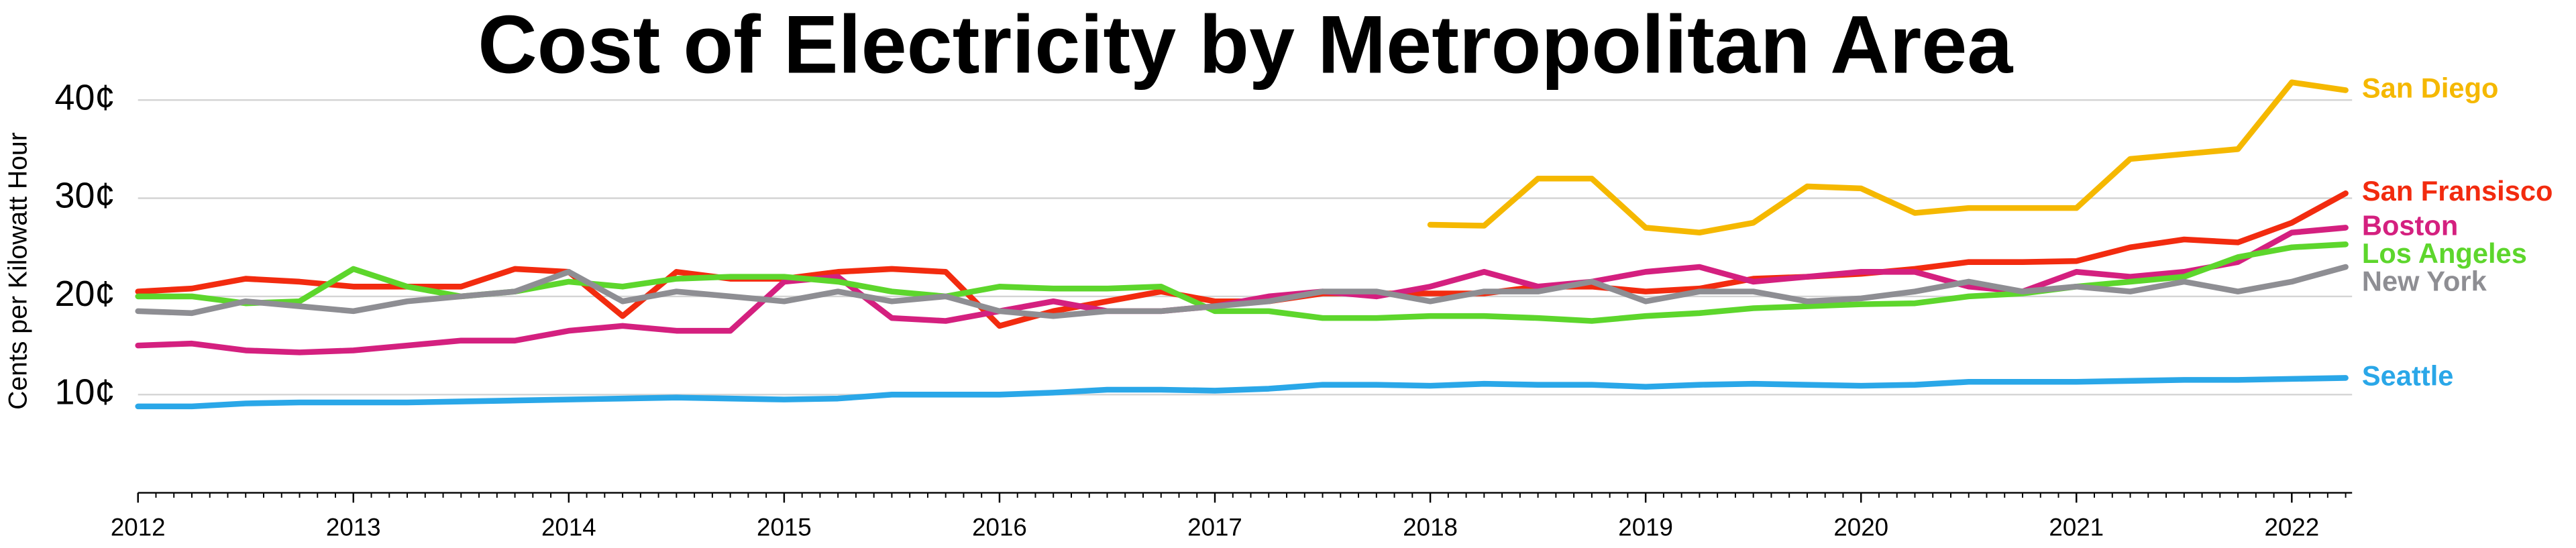  I want to click on x-tick-label: 2021, so click(2076, 527).